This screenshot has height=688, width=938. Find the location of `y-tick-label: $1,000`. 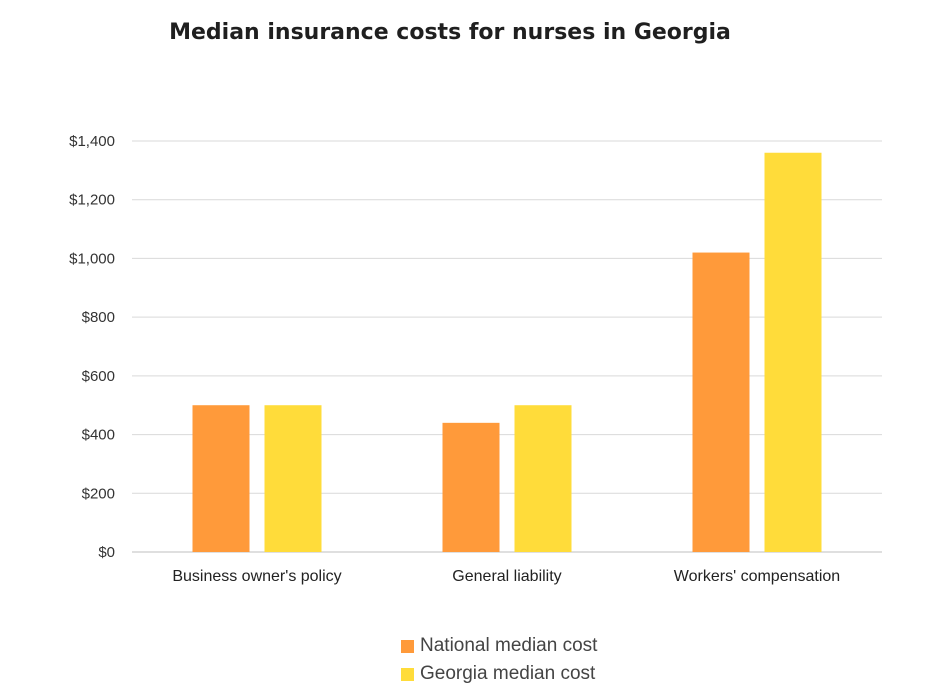

y-tick-label: $1,000 is located at coordinates (92, 258).